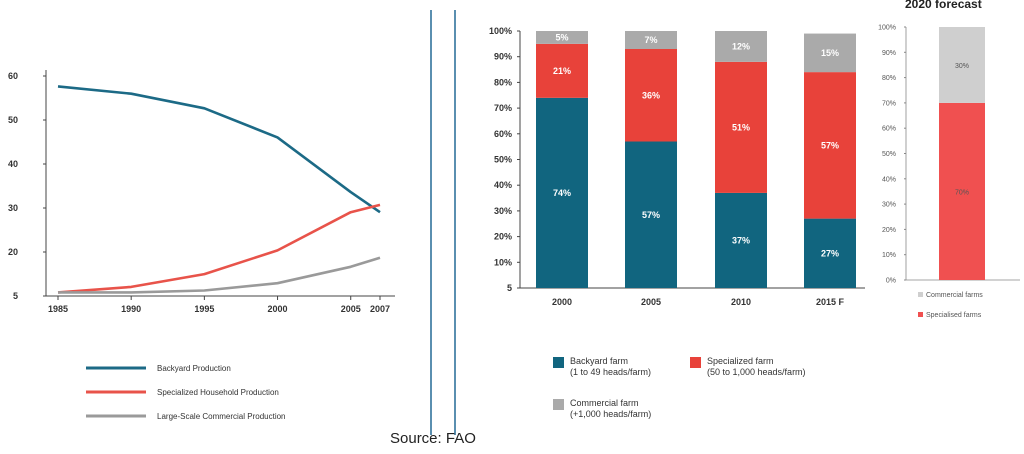  What do you see at coordinates (13, 208) in the screenshot?
I see `y-tick-label: 30` at bounding box center [13, 208].